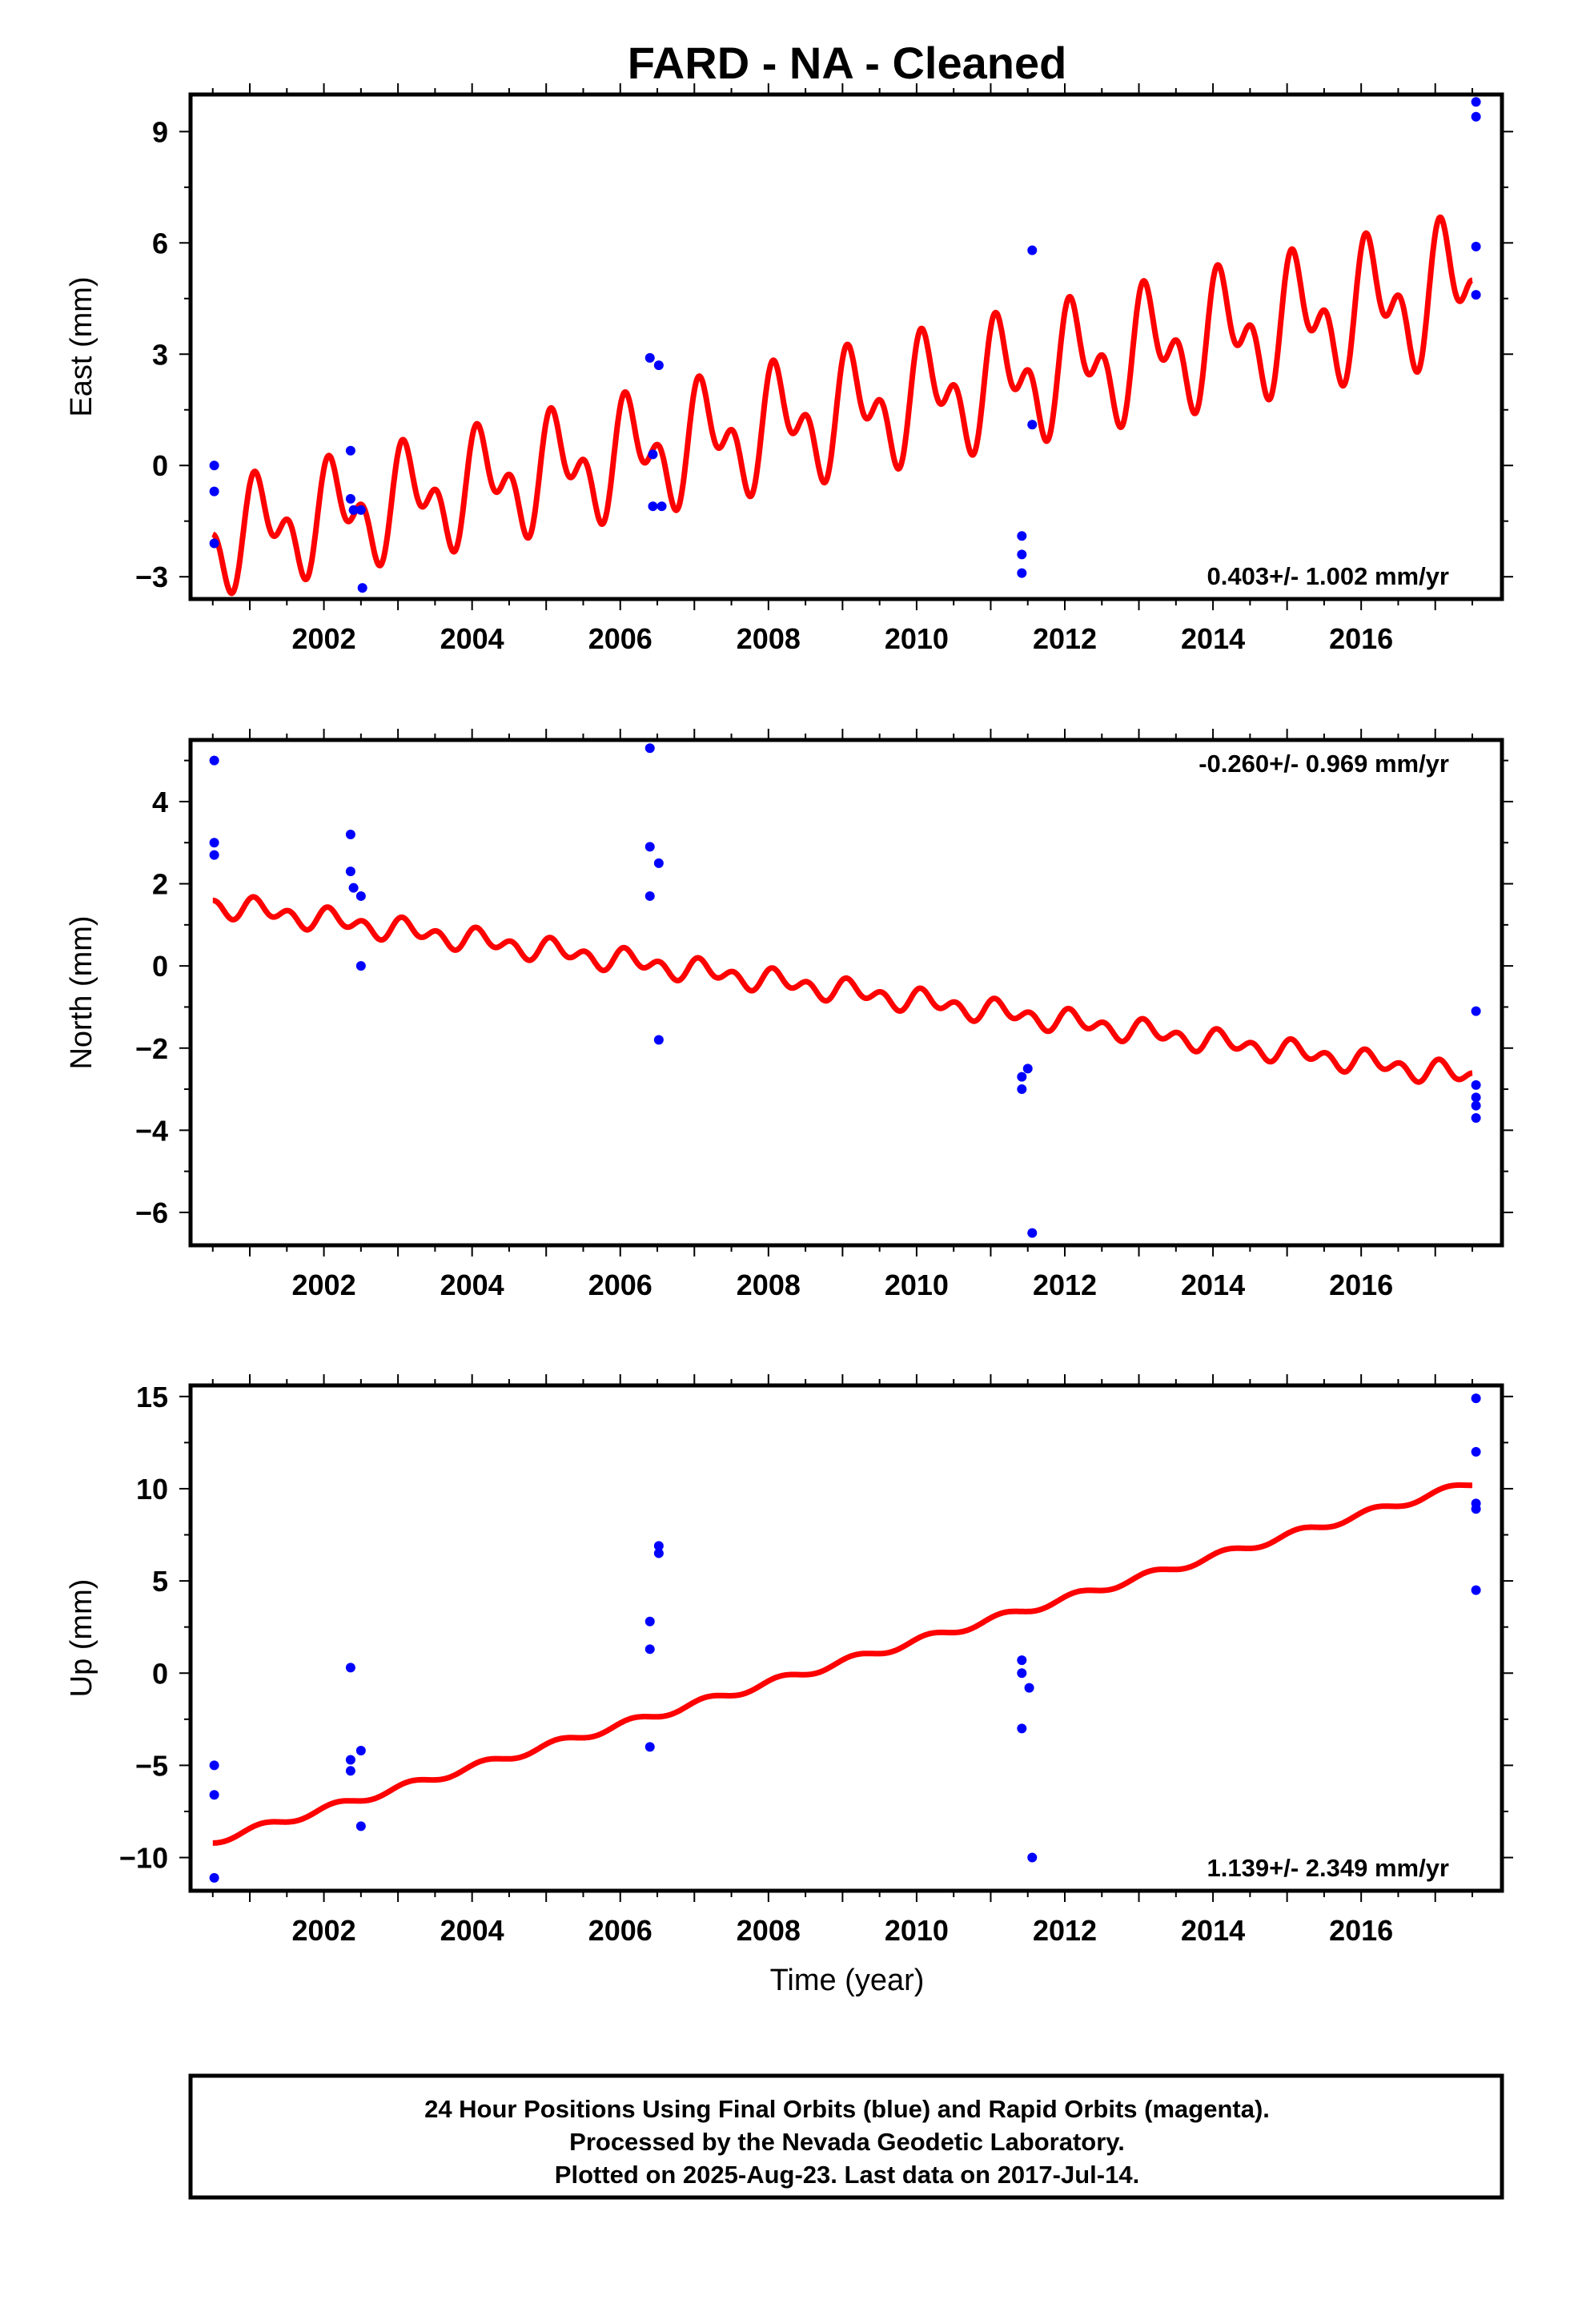  Describe the element at coordinates (160, 1581) in the screenshot. I see `y-tick-label: 5` at that location.